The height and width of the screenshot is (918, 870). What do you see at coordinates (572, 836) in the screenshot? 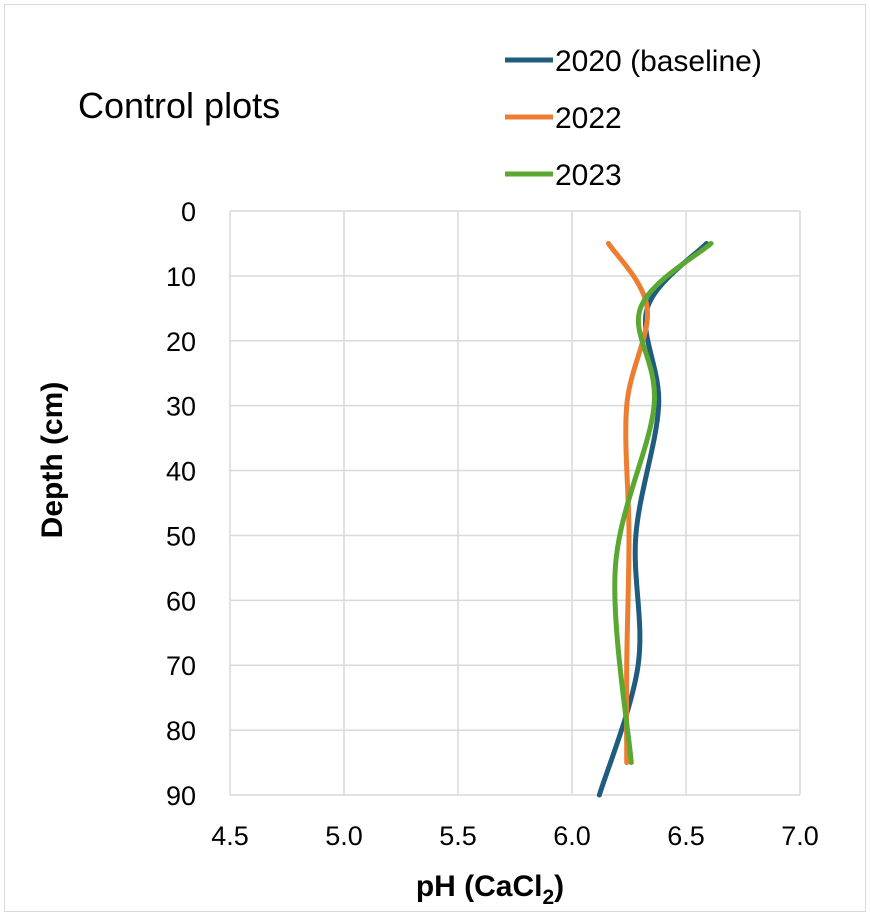
I see `x-tick-label: 6.0` at bounding box center [572, 836].